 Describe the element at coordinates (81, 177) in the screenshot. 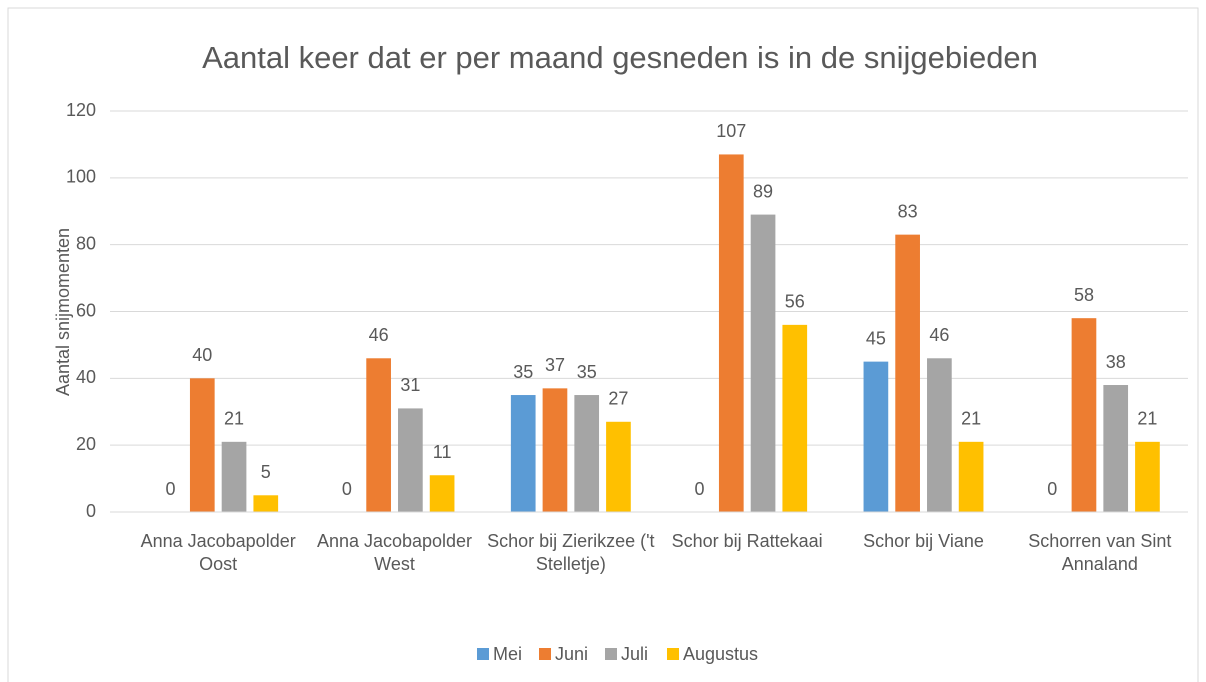

I see `y-tick-label: 100` at that location.